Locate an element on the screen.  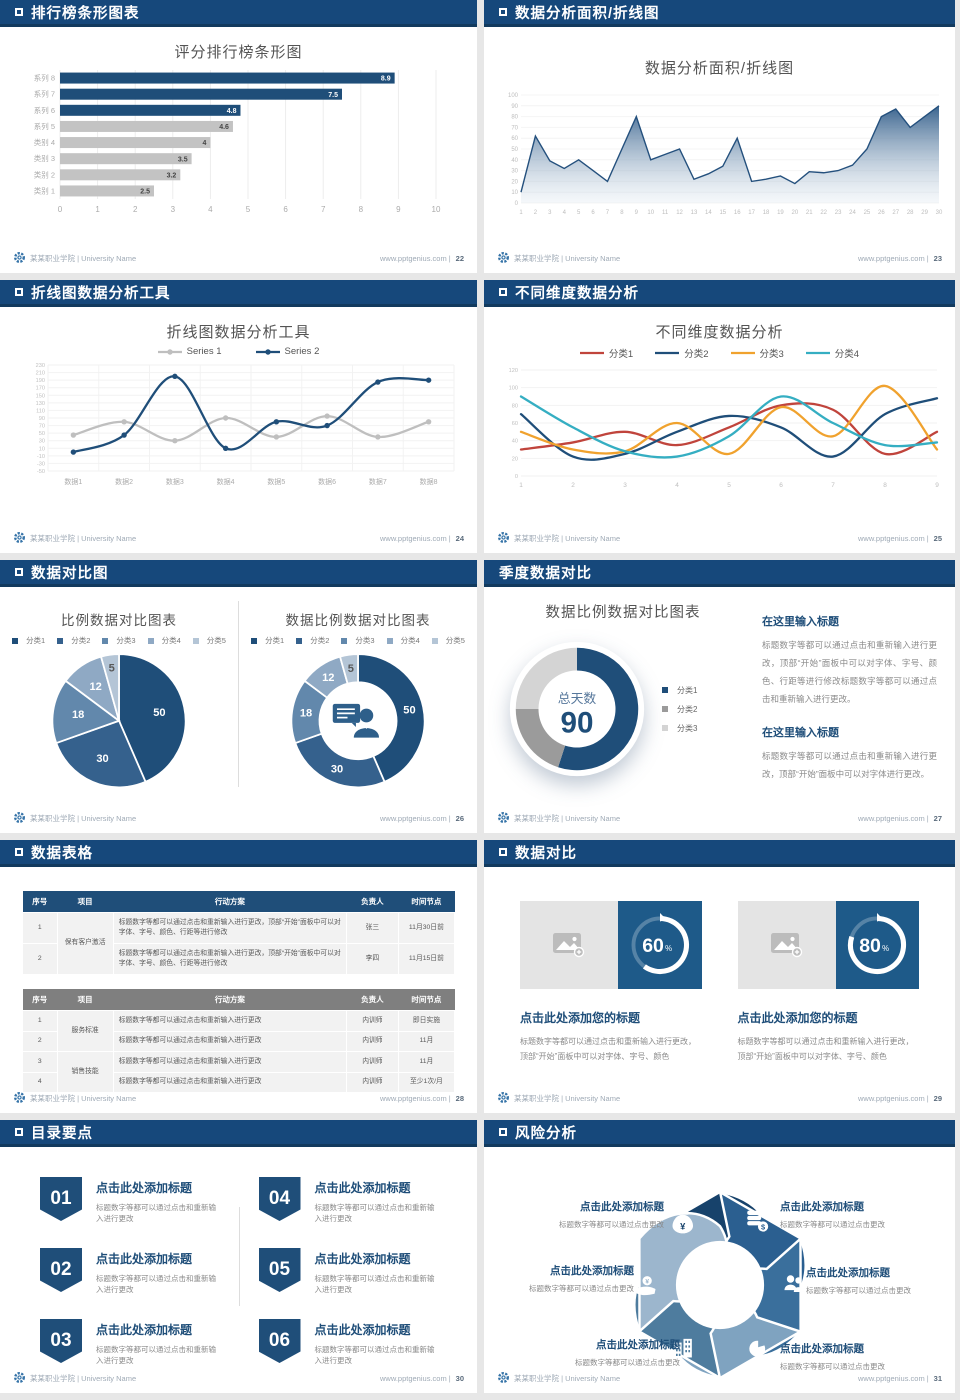
svg-text: 6 is located at coordinates (285, 209).